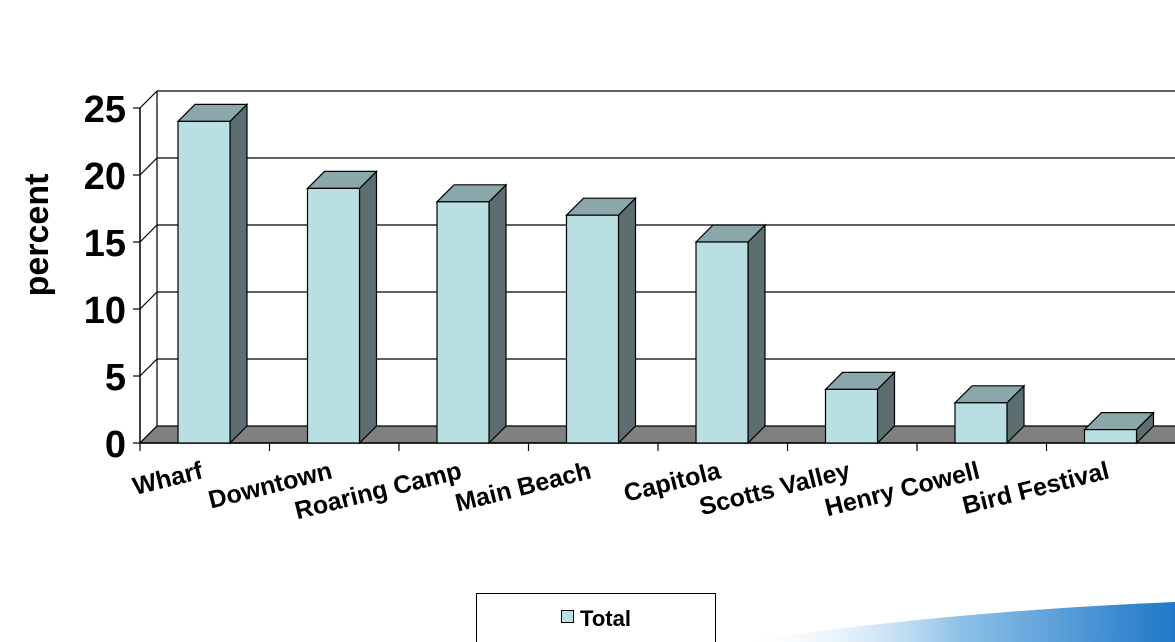 The height and width of the screenshot is (642, 1175). What do you see at coordinates (523, 487) in the screenshot?
I see `x-tick-label: Main Beach` at bounding box center [523, 487].